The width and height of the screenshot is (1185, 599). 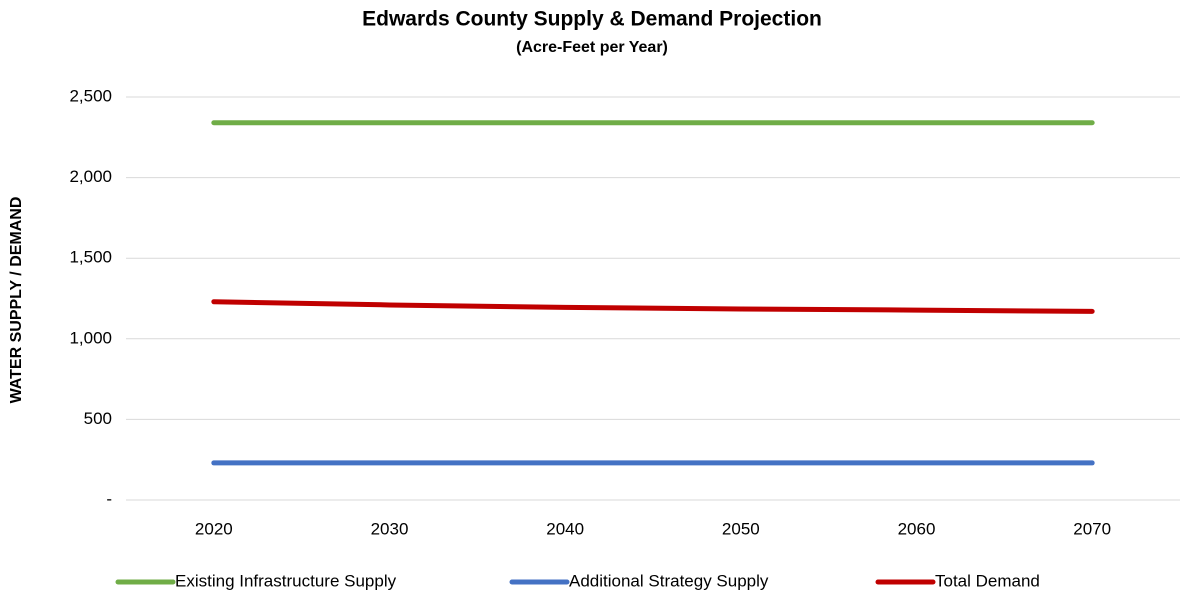 What do you see at coordinates (592, 47) in the screenshot?
I see `chart-subtitle: (Acre-Feet per Year)` at bounding box center [592, 47].